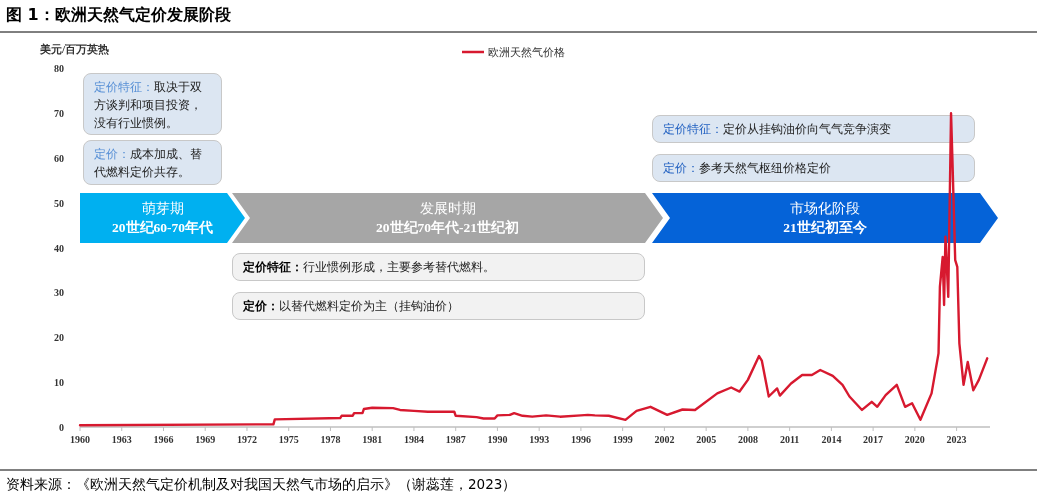 Image resolution: width=1037 pixels, height=500 pixels. What do you see at coordinates (580, 439) in the screenshot?
I see `x-tick-label: 1996` at bounding box center [580, 439].